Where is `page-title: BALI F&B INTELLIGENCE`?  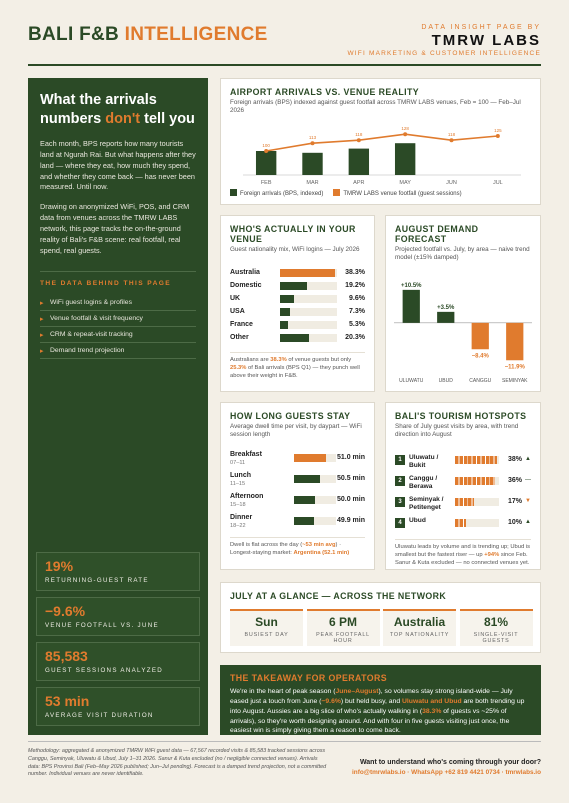
page-title: BALI F&B INTELLIGENCE is located at coordinates (148, 35).